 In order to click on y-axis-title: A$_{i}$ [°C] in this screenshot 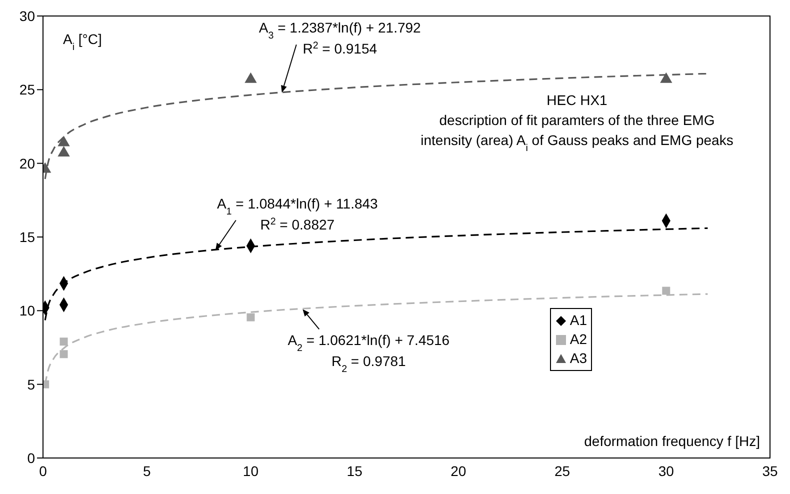, I will do `click(82, 41)`.